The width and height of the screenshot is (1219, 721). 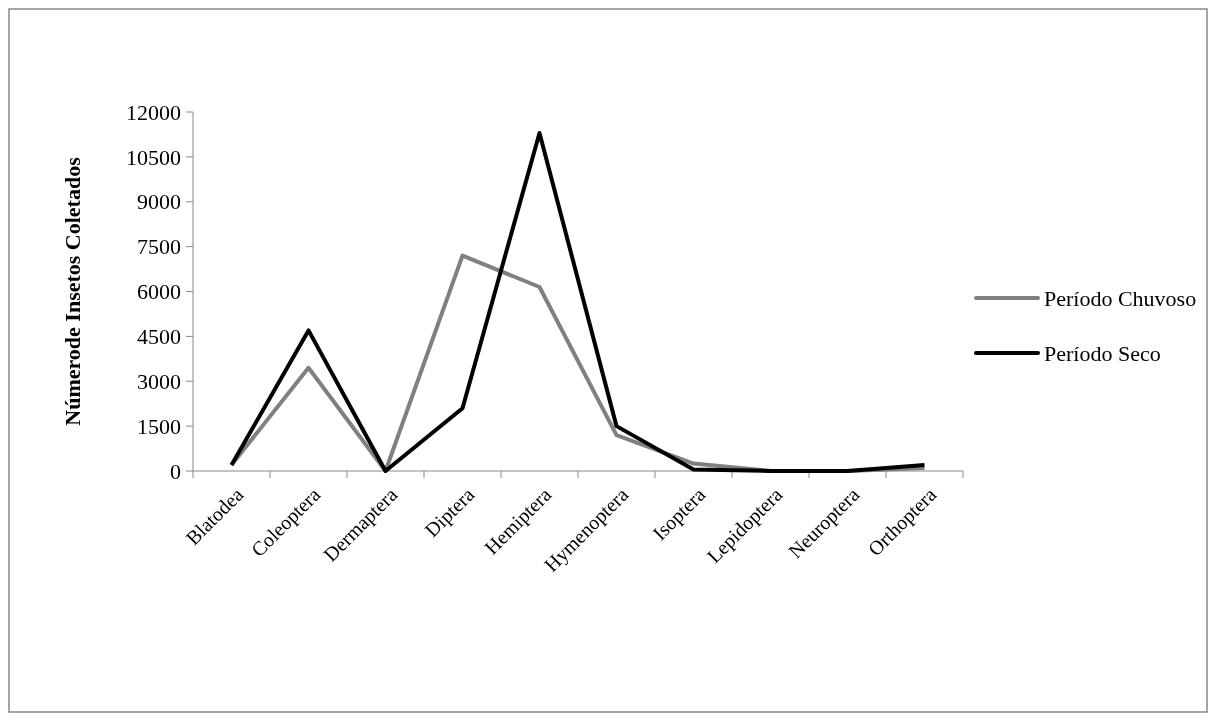 I want to click on legend-label: Período Seco, so click(x=1102, y=353).